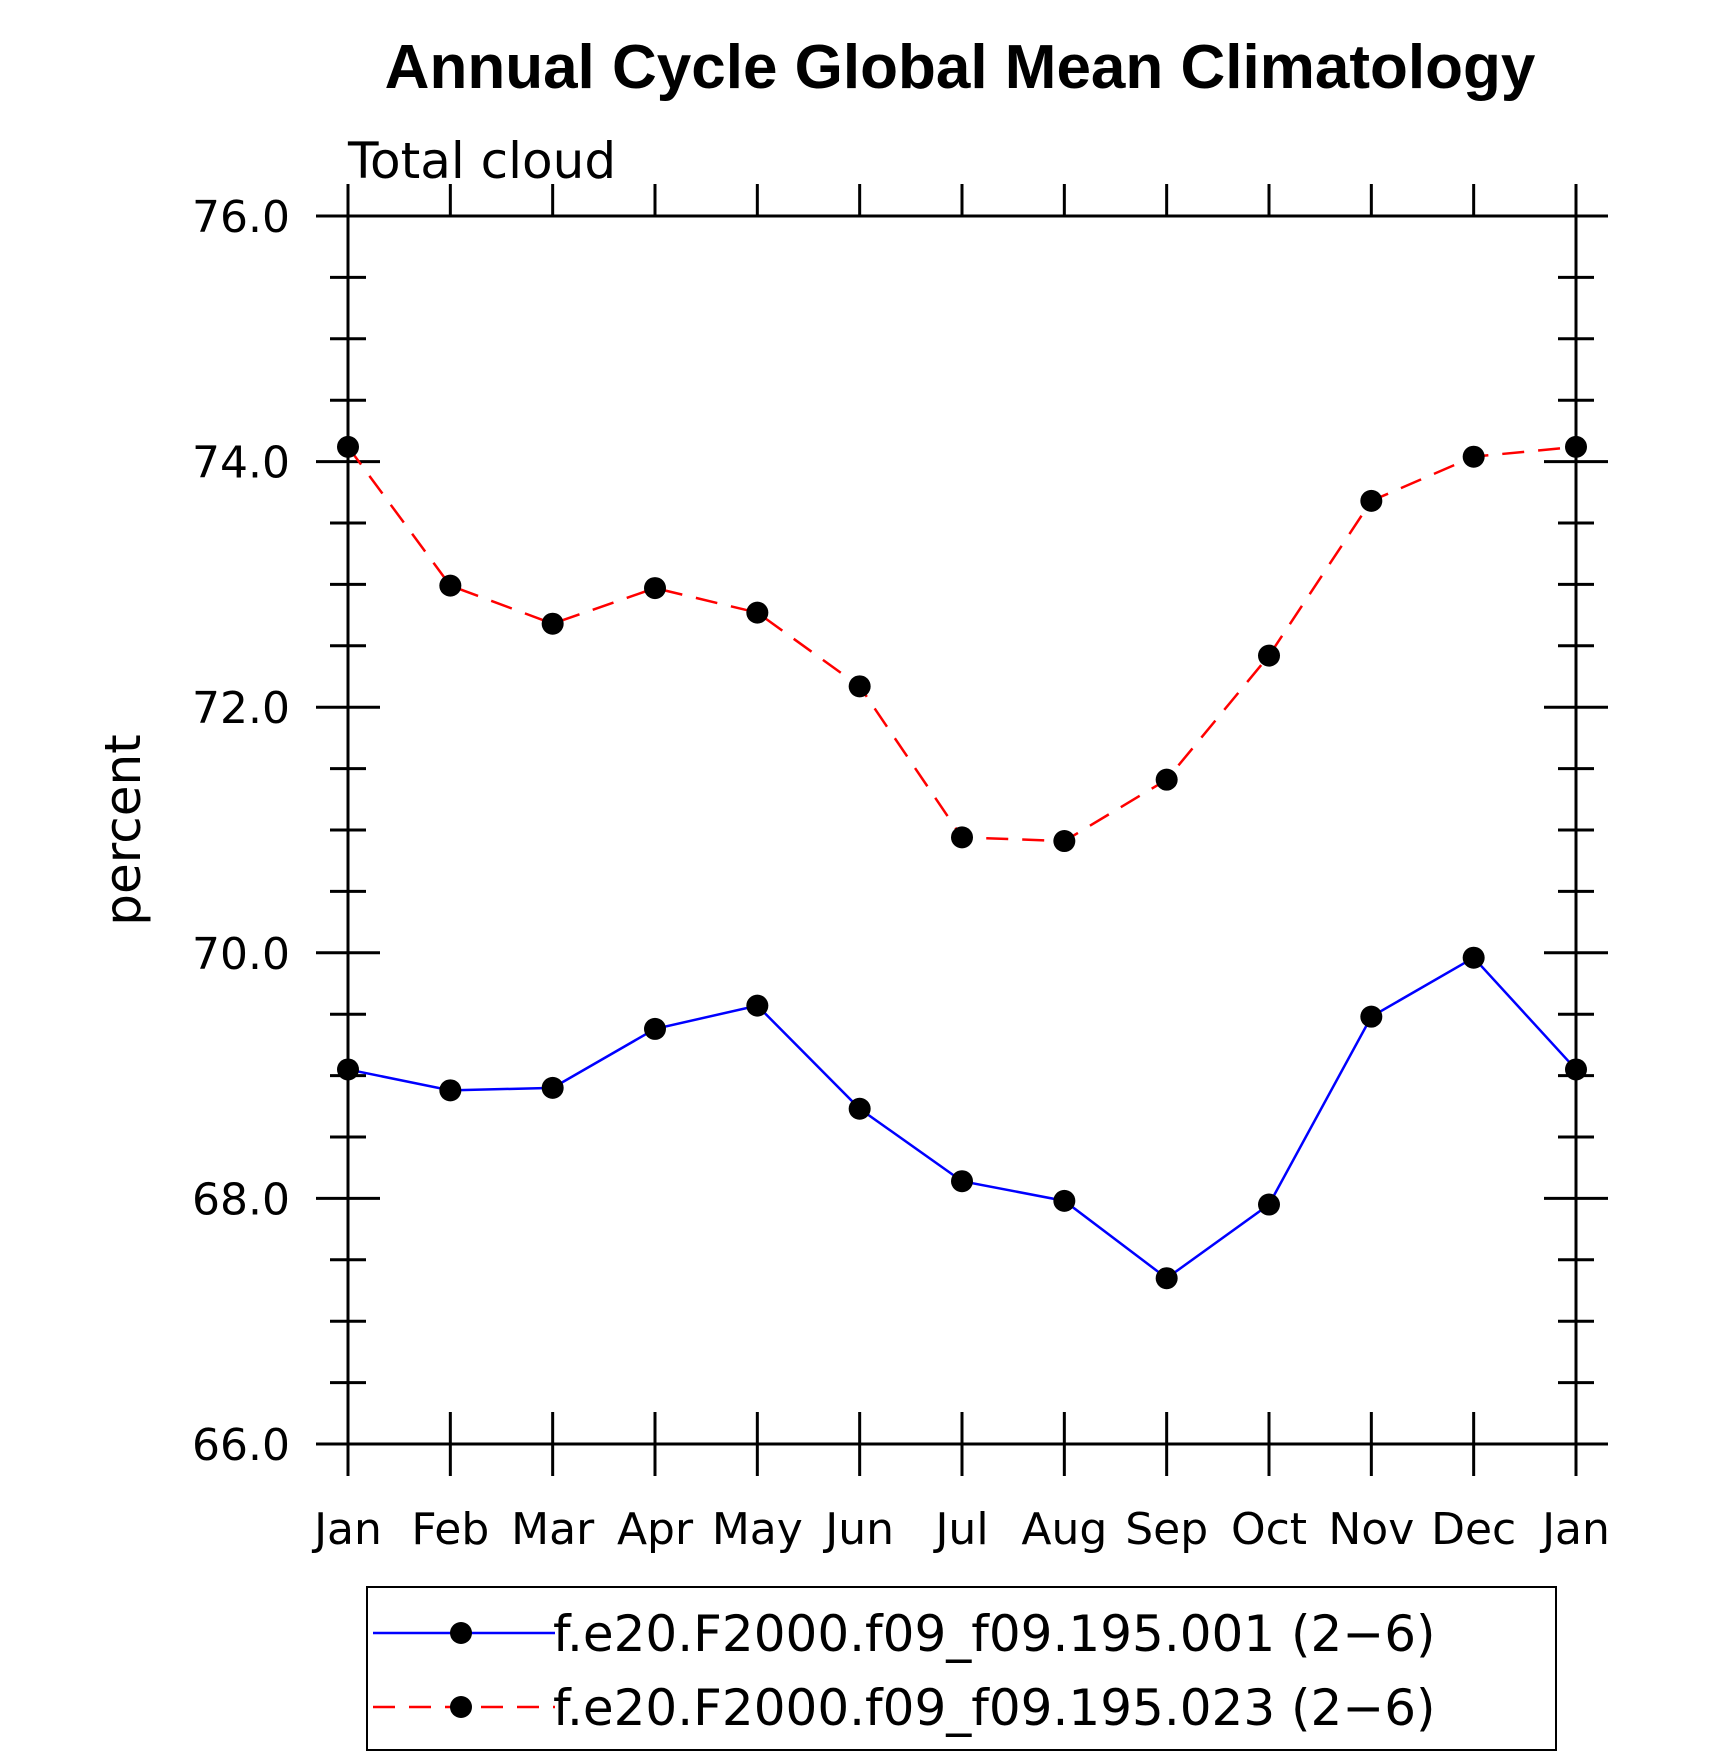 The width and height of the screenshot is (1710, 1751). Describe the element at coordinates (450, 1529) in the screenshot. I see `x-tick-label: Feb` at that location.